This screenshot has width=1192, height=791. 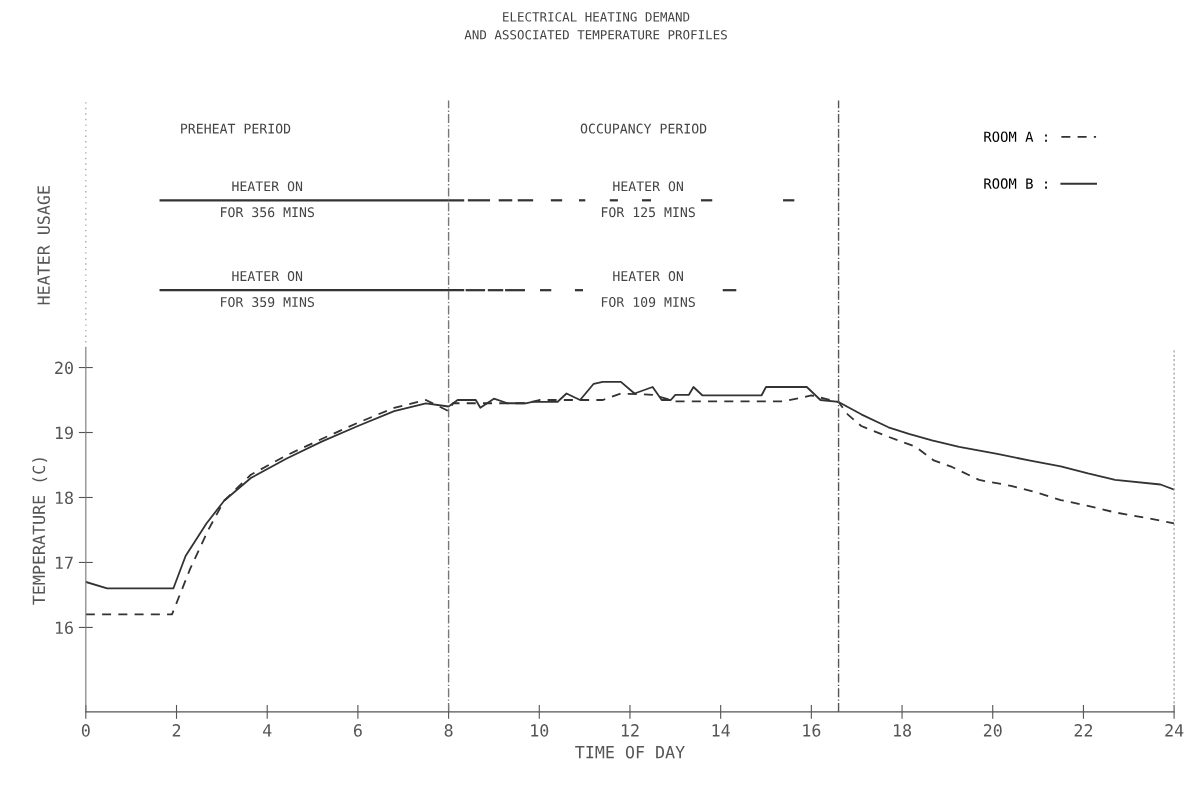 I want to click on text: HEATER ON FOR 125 MINS, so click(x=648, y=199).